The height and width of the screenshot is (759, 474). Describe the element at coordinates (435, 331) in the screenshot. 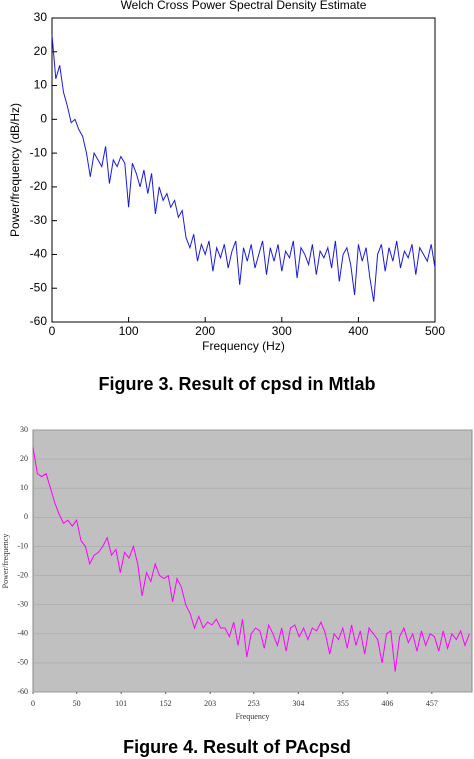

I see `x-tick-label: 500` at that location.